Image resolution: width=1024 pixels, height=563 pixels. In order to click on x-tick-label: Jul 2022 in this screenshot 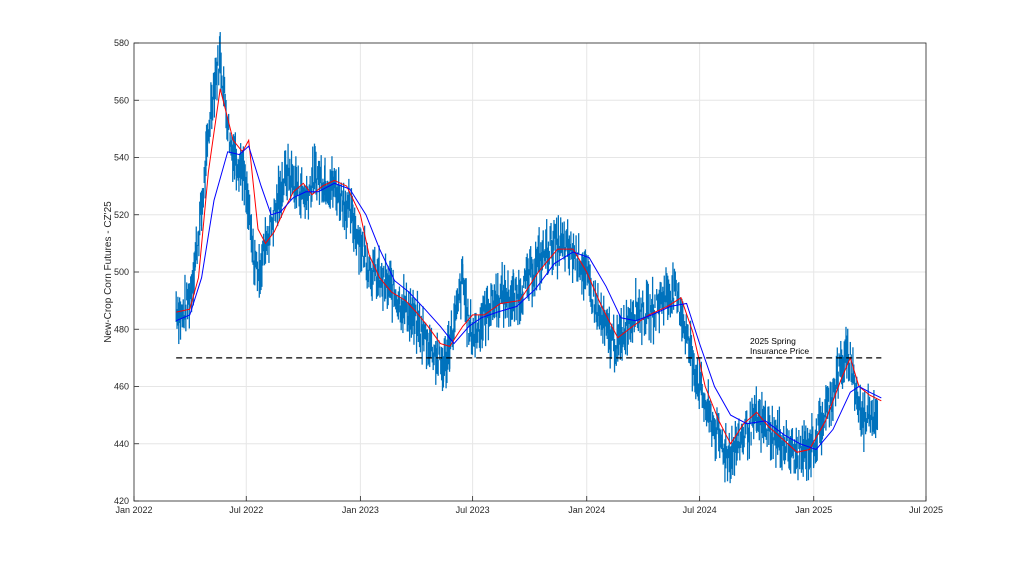, I will do `click(246, 510)`.